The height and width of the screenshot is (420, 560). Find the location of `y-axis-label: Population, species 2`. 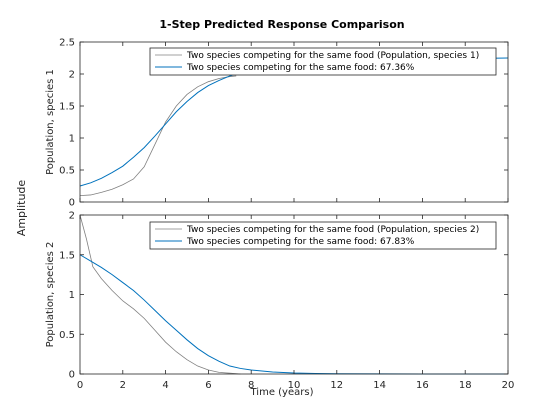

y-axis-label: Population, species 2 is located at coordinates (50, 295).